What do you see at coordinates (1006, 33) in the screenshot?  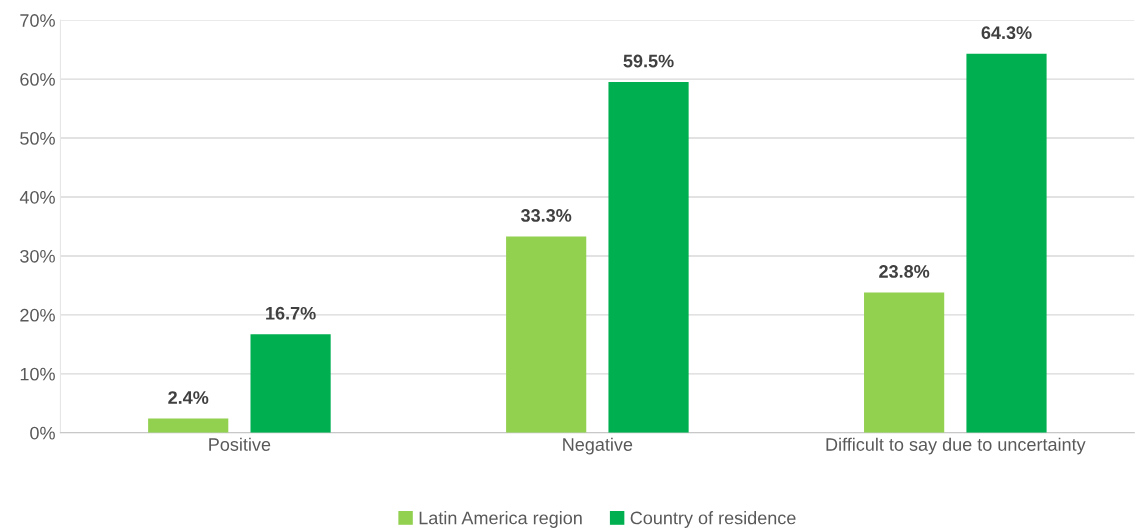 I see `data-label: 64.3%` at bounding box center [1006, 33].